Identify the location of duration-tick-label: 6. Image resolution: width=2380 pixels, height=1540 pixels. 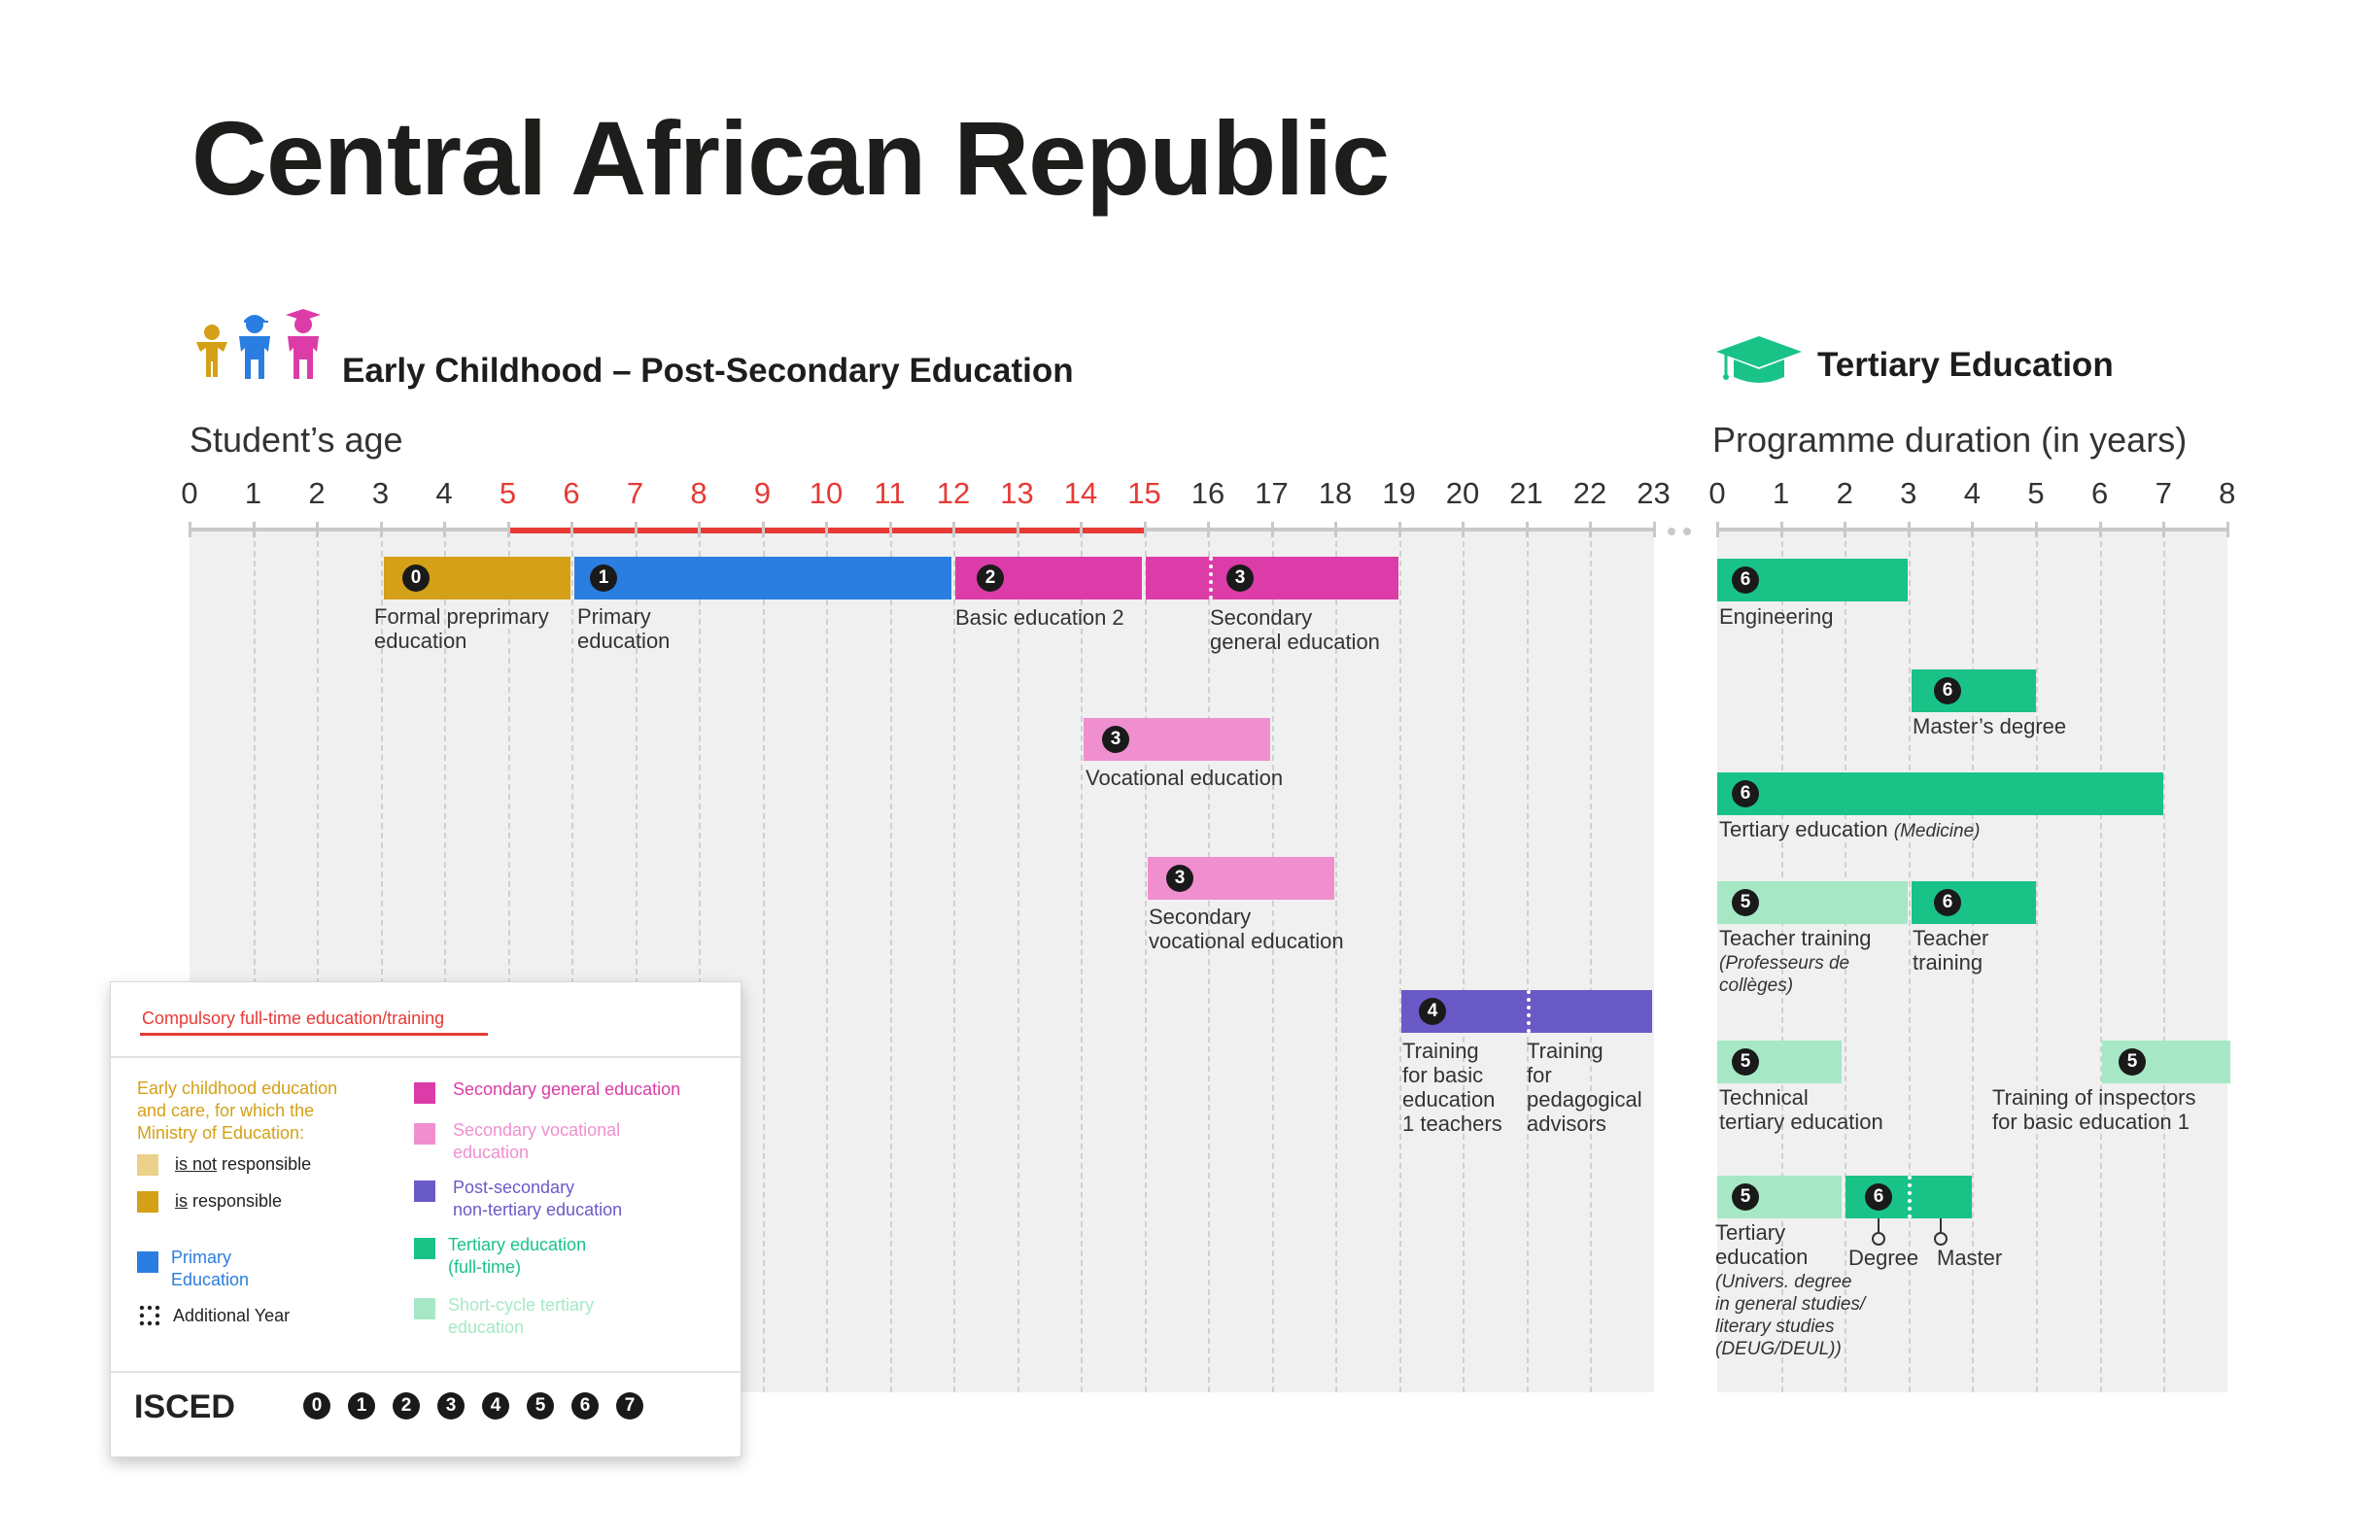
(2099, 493).